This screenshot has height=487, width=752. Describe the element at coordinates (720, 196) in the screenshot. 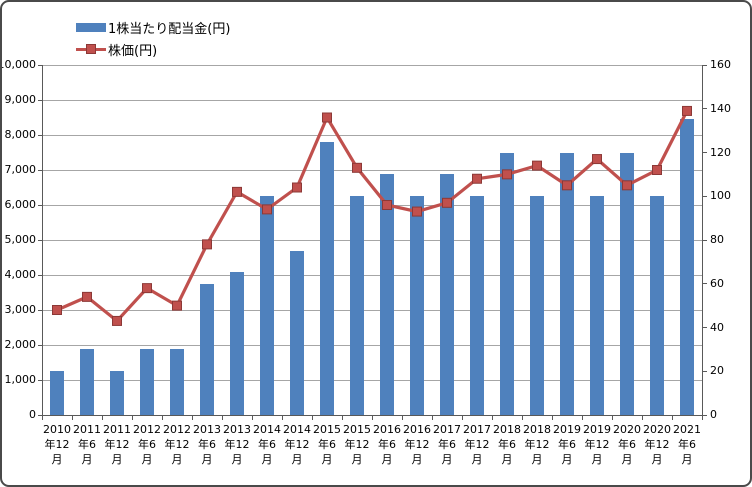

I see `y-axis-right-label: 100` at that location.